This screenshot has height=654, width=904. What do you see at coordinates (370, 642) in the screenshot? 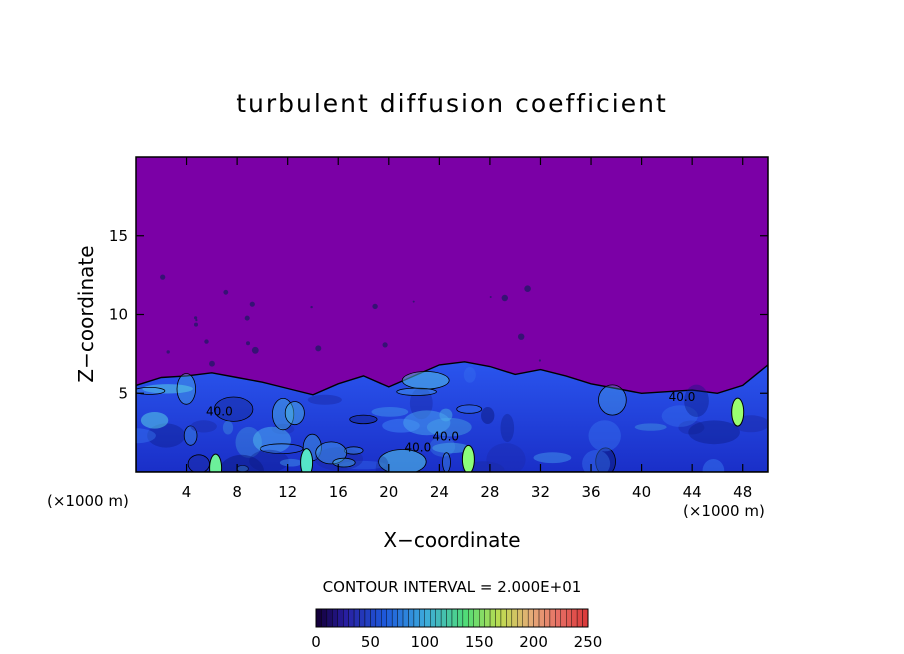
I see `colorbar-tick-label: 50` at bounding box center [370, 642].